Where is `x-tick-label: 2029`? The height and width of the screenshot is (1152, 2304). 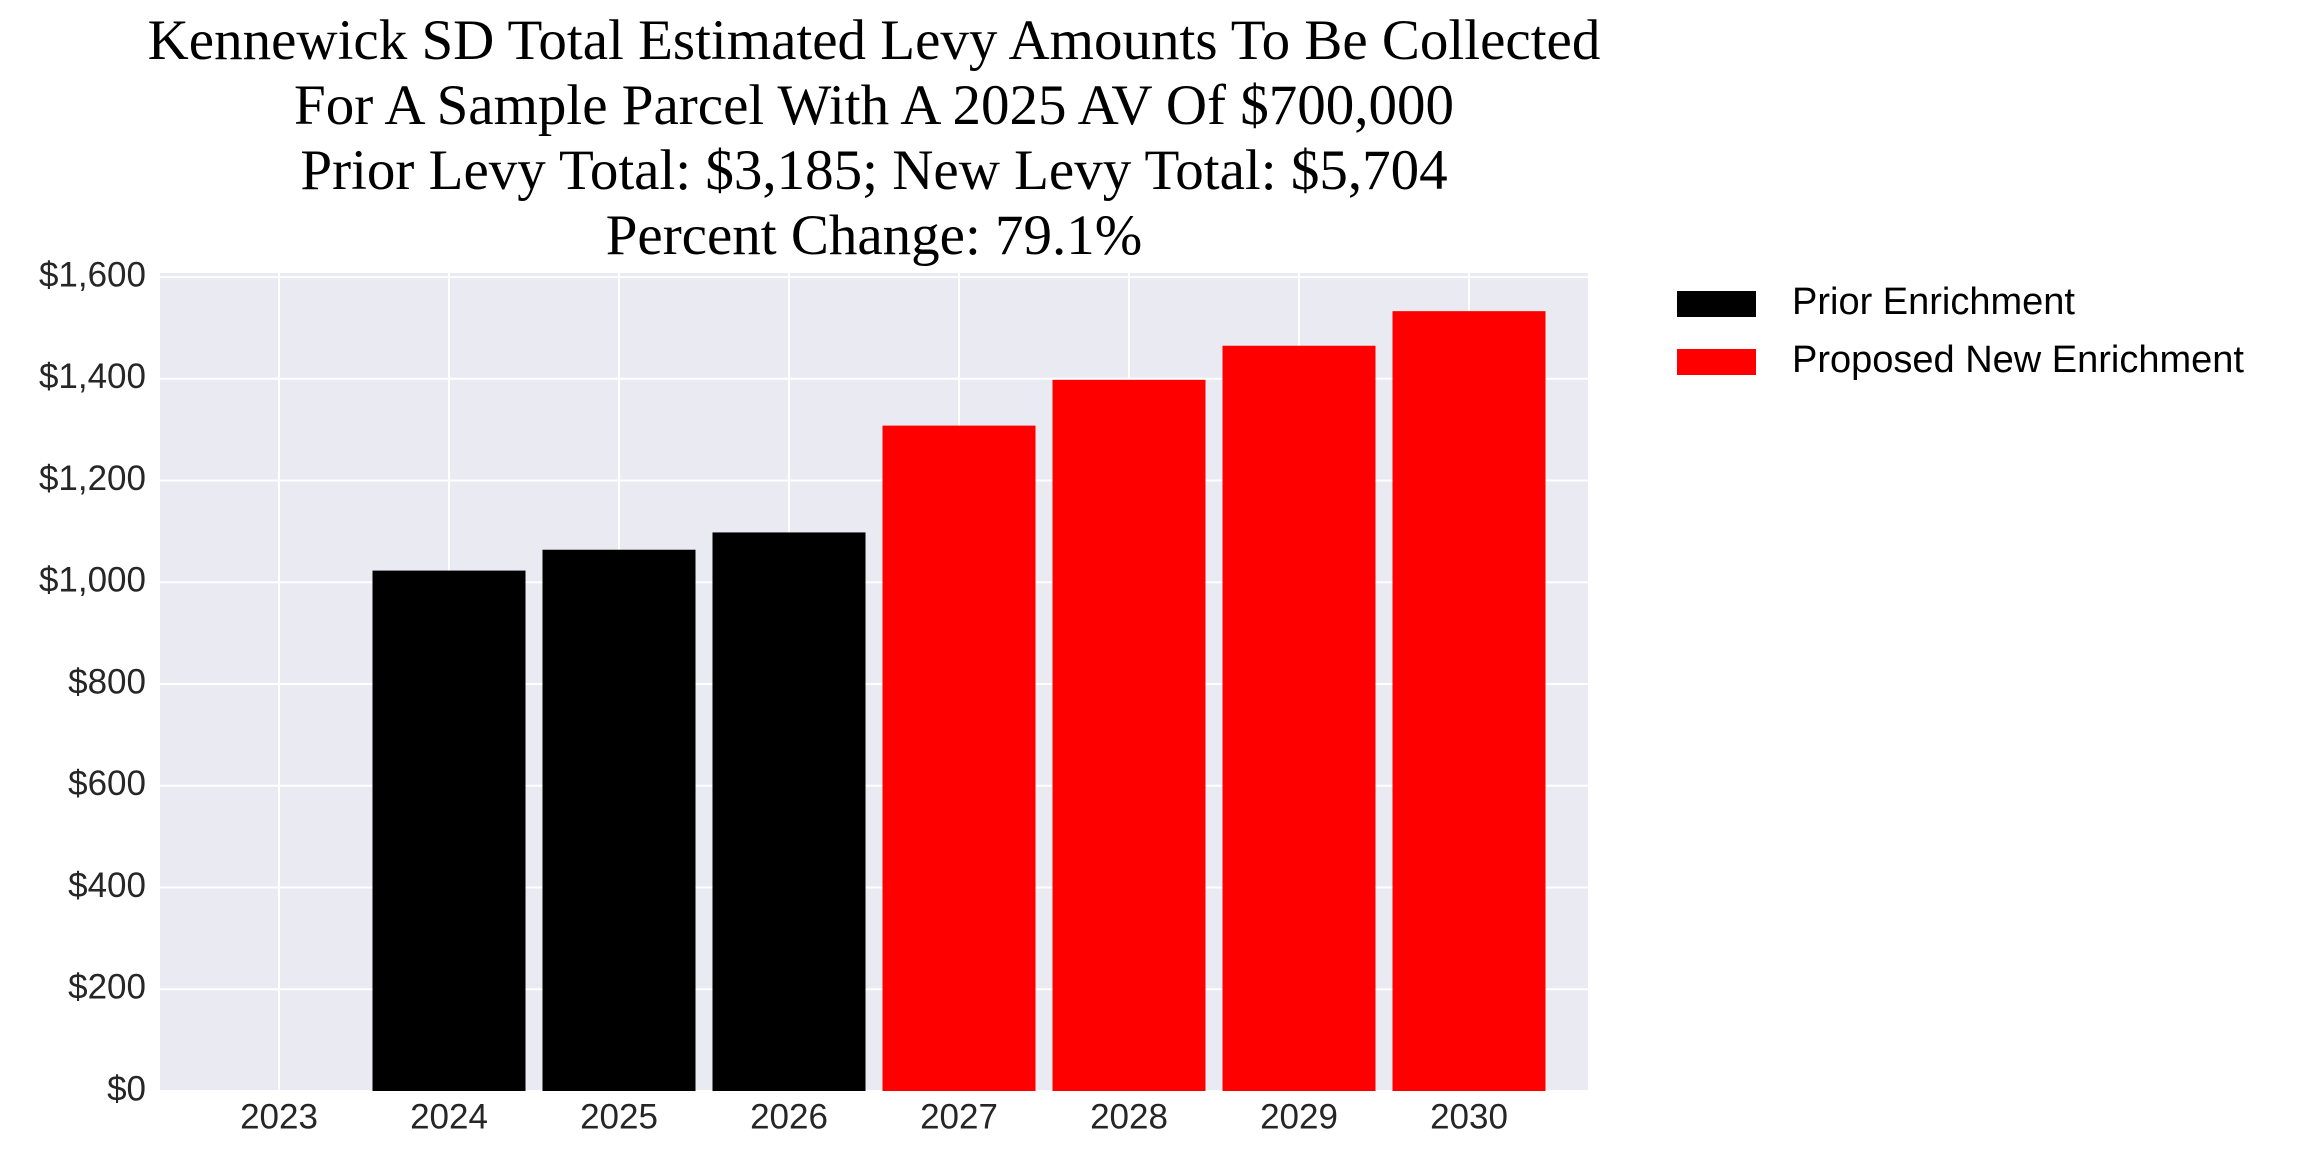
x-tick-label: 2029 is located at coordinates (1299, 1116).